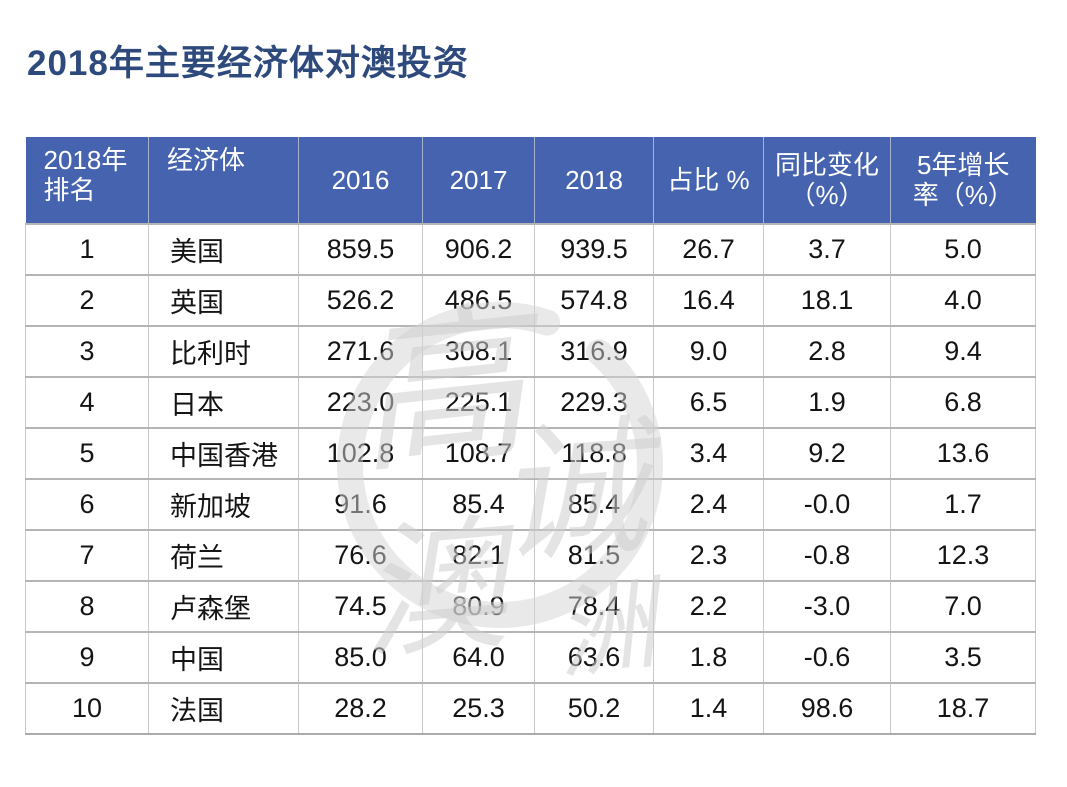  I want to click on cell-y2016: 859.5, so click(360, 249).